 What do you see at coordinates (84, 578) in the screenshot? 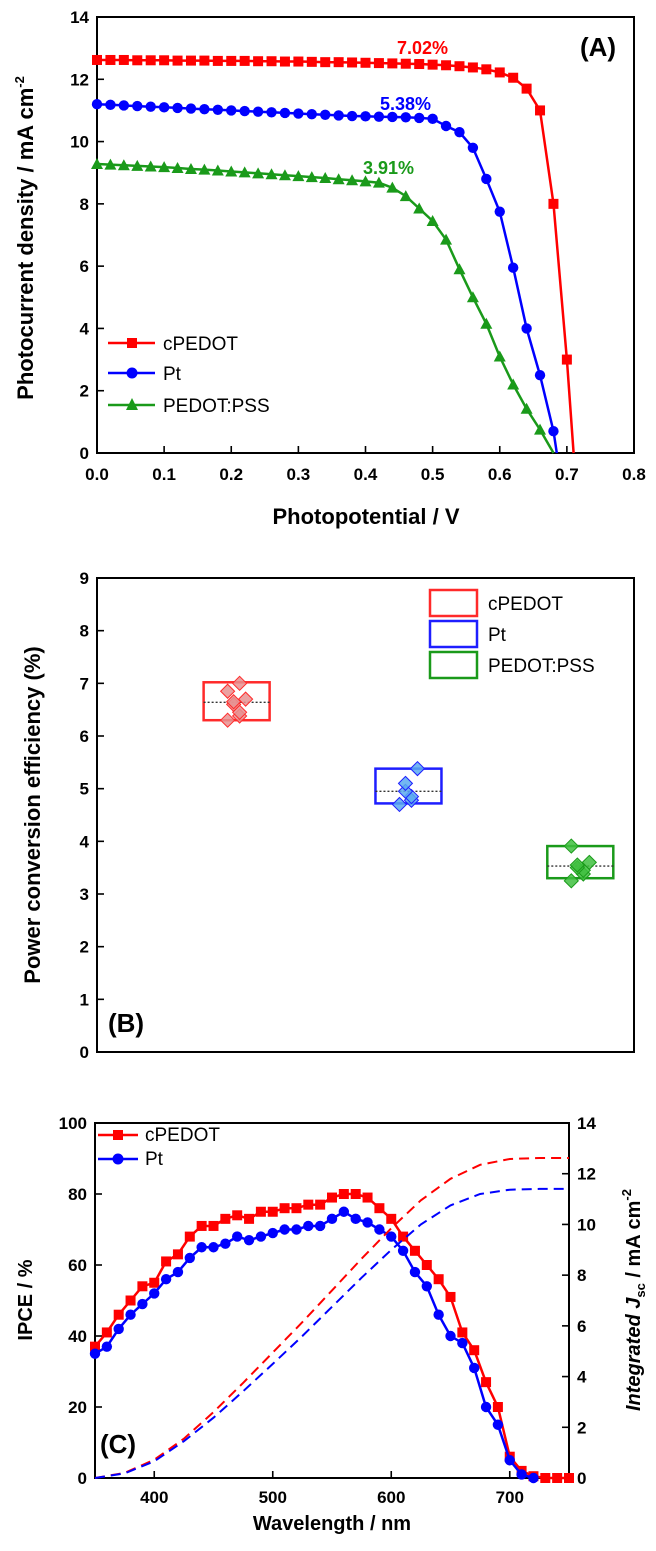
I see `y-tick-label: 9` at bounding box center [84, 578].